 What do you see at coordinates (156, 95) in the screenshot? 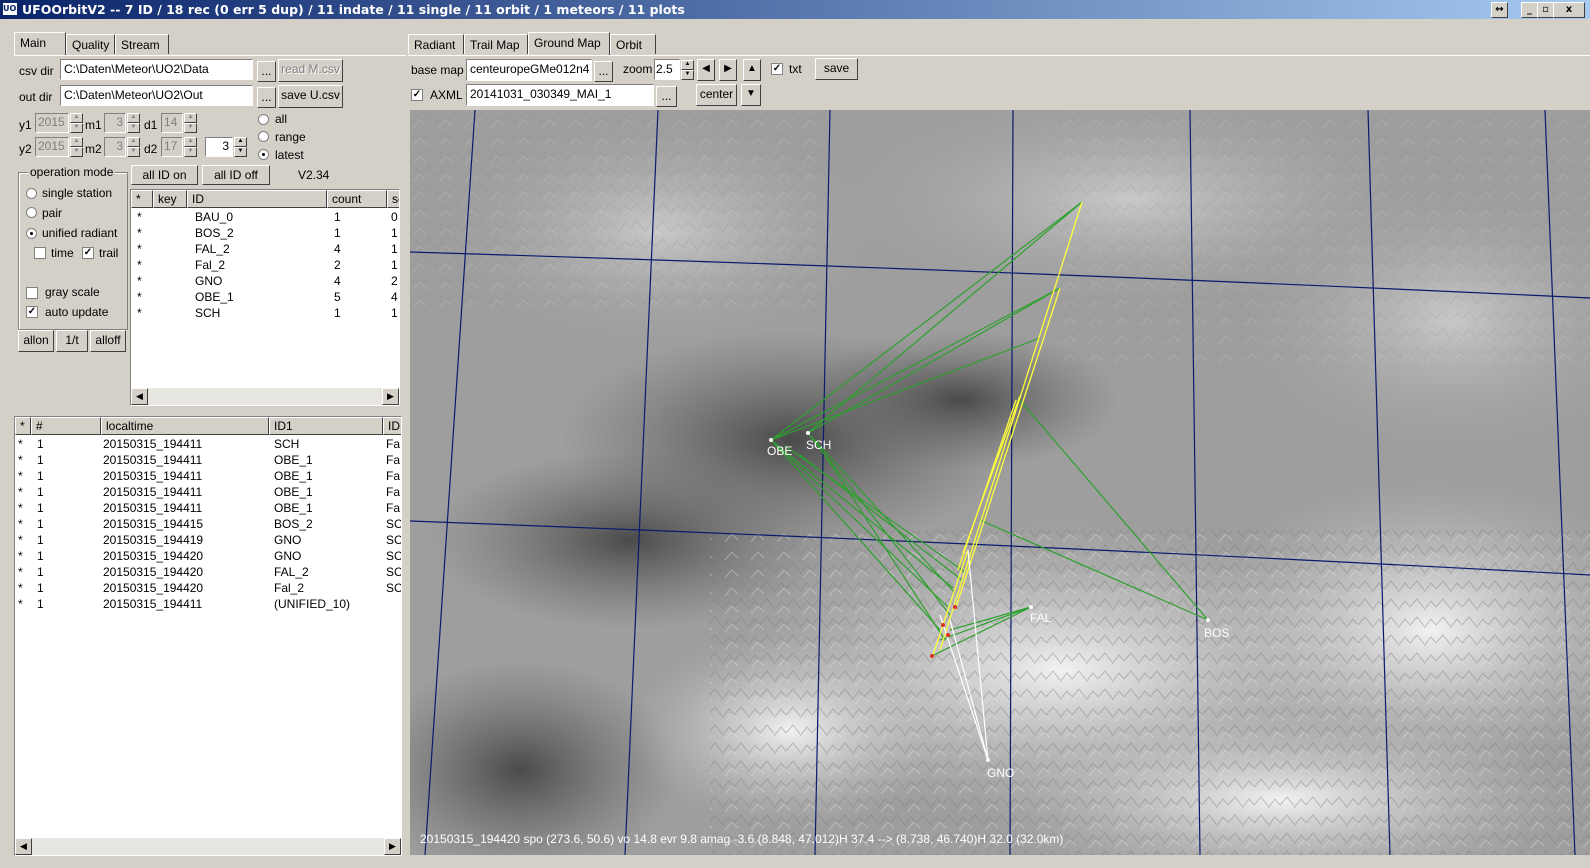
I see `out-dir-field: C:\Daten\Meteor\UO2\Out` at bounding box center [156, 95].